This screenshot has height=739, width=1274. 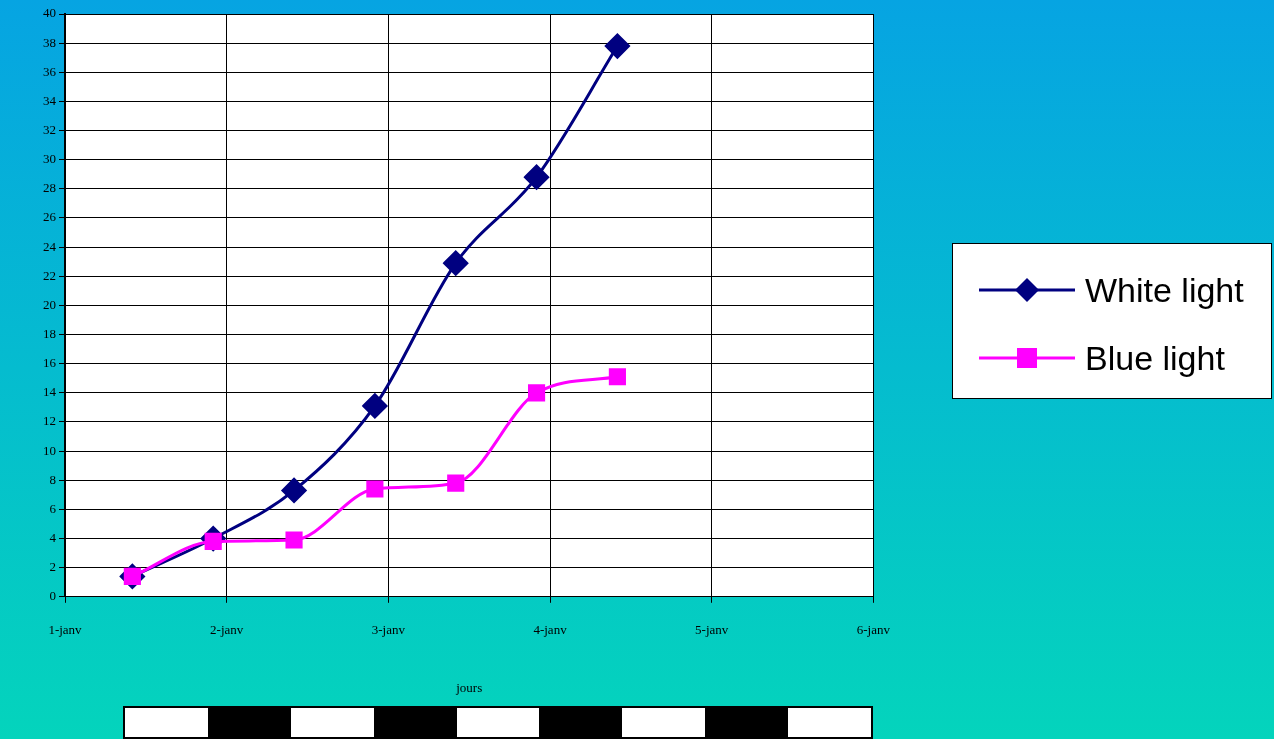 What do you see at coordinates (1164, 290) in the screenshot?
I see `legend-label: White light` at bounding box center [1164, 290].